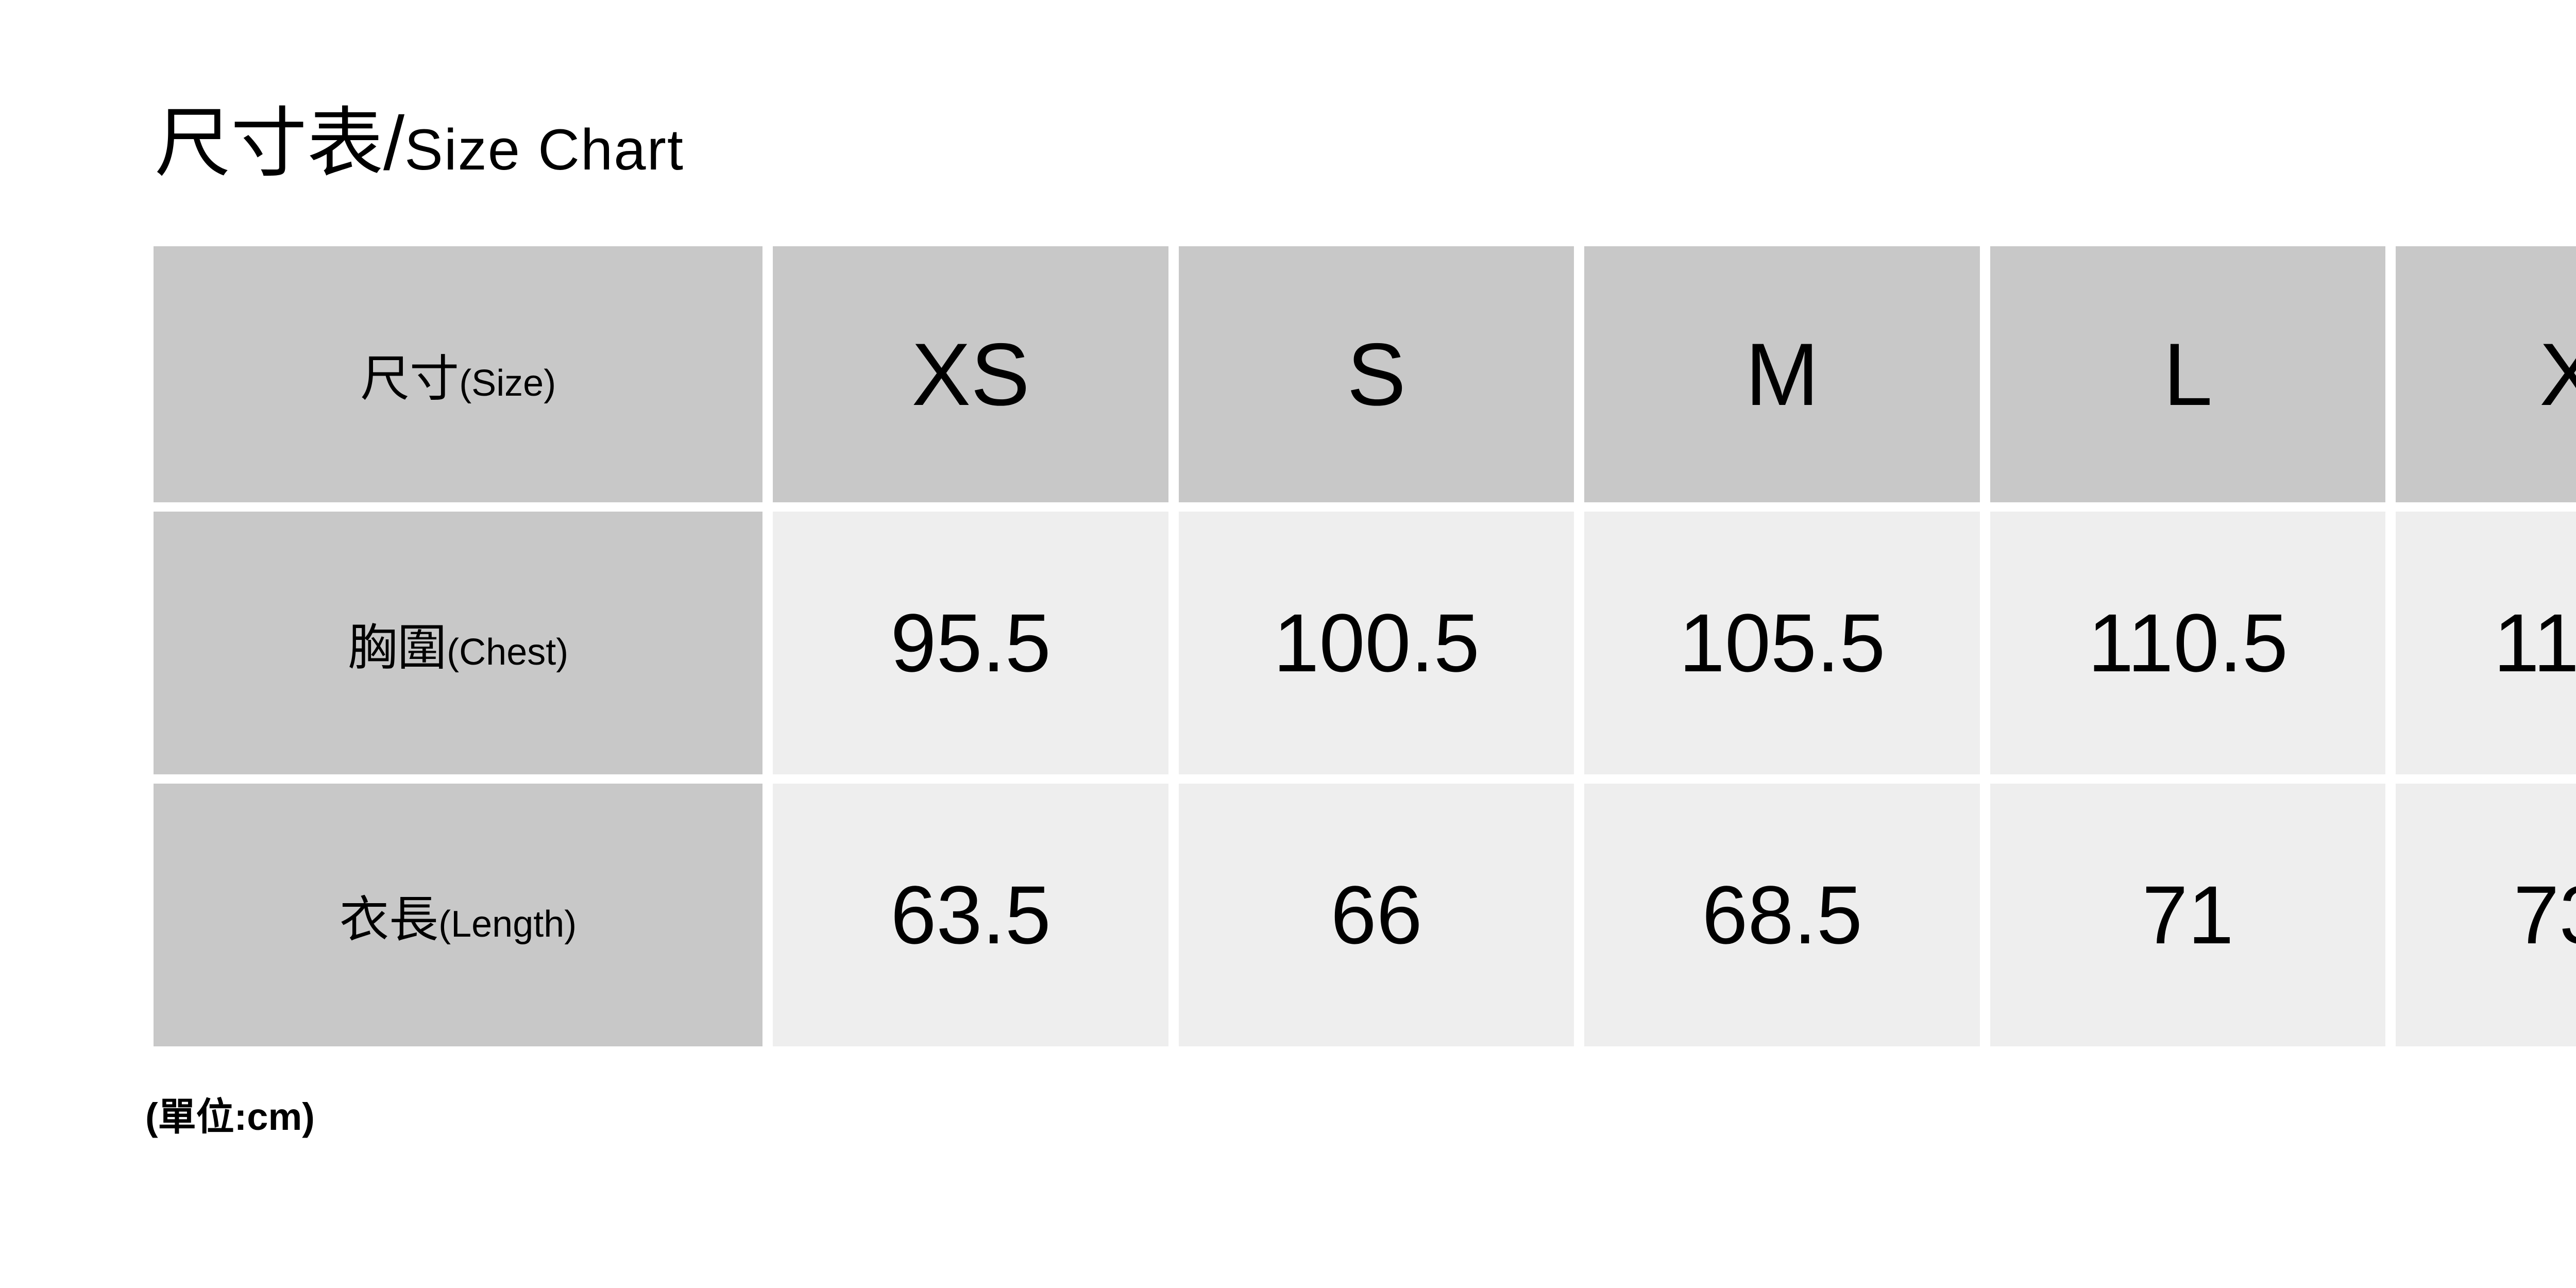 The width and height of the screenshot is (2576, 1288). What do you see at coordinates (2486, 915) in the screenshot?
I see `cell-length-xl: 73.5` at bounding box center [2486, 915].